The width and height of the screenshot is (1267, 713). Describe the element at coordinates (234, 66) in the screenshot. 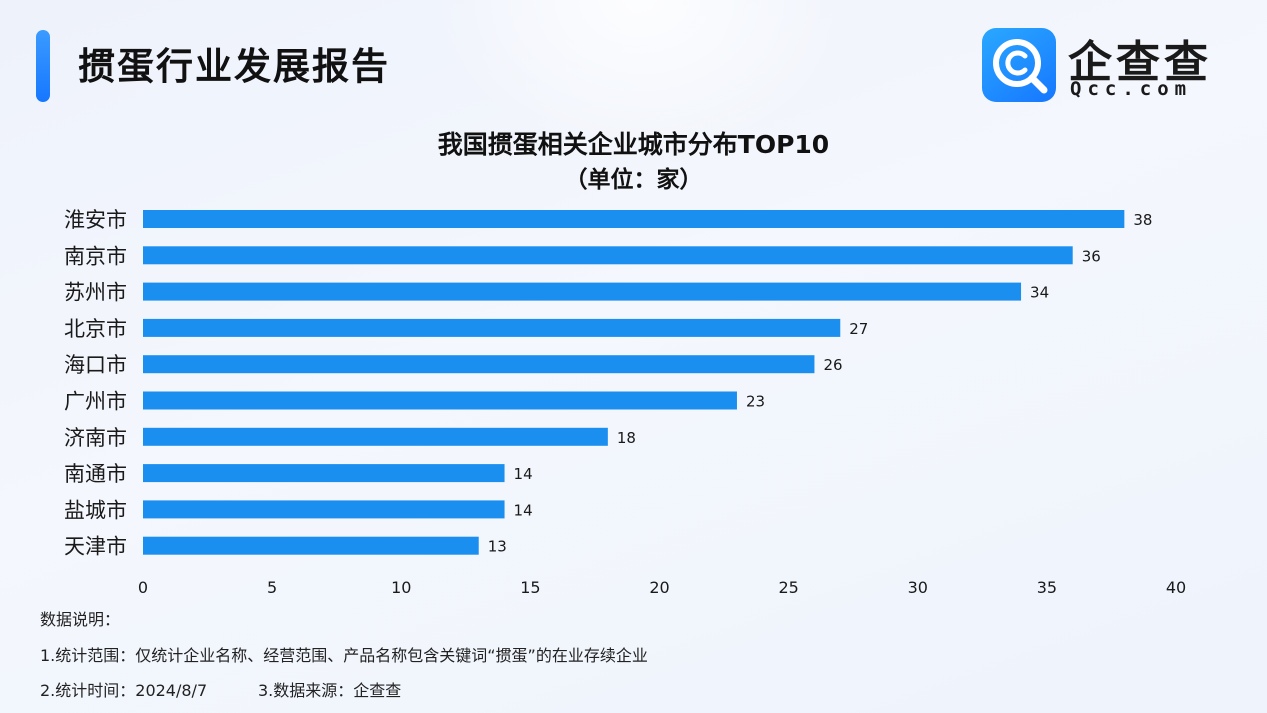

I see `page-title: 掼蛋行业发展报告` at that location.